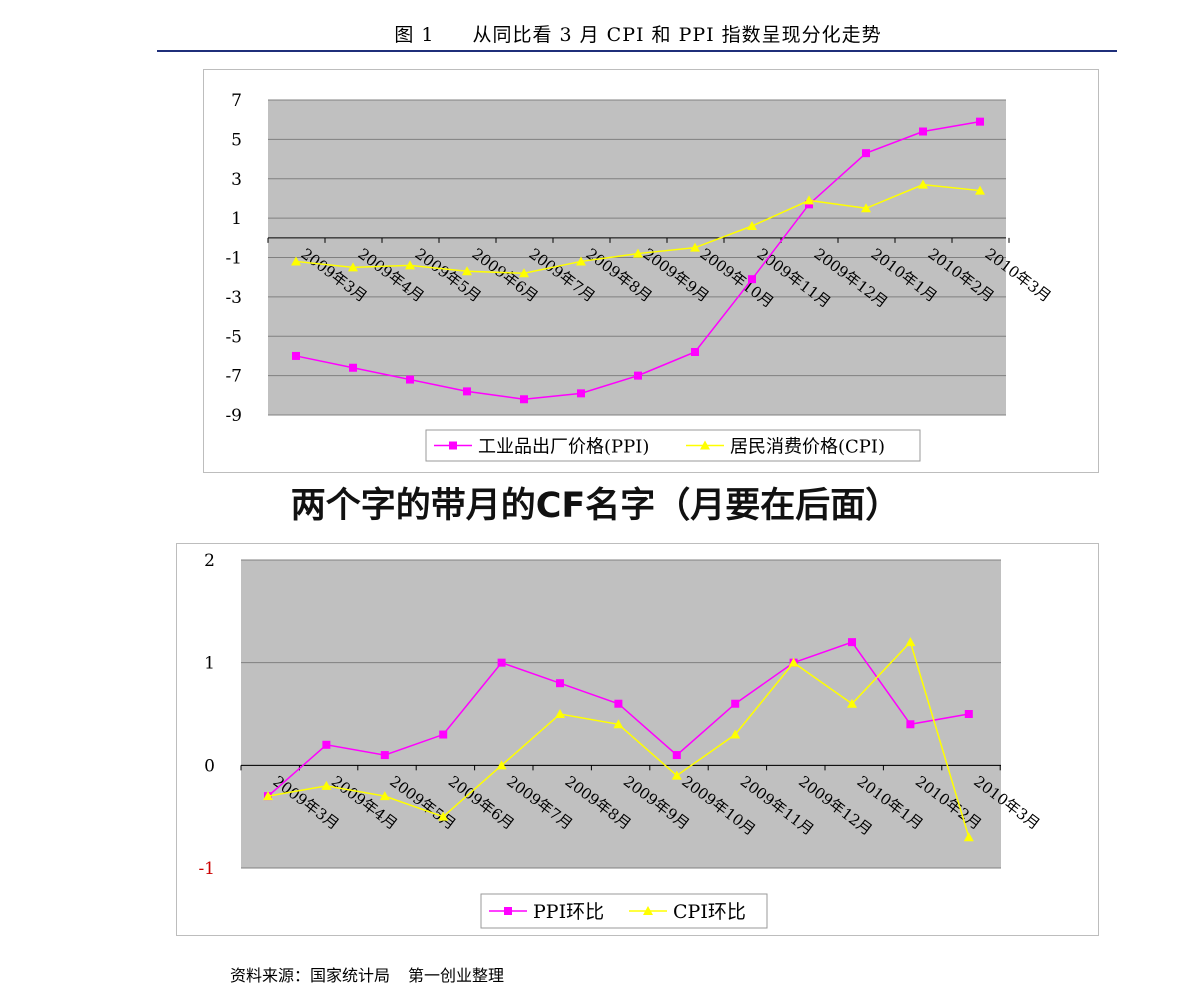  I want to click on source-note: 资料来源：国家统计局 第一创业整理, so click(367, 974).